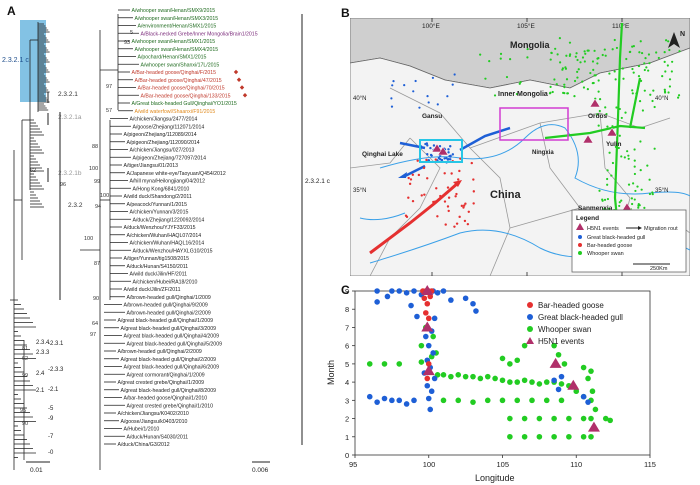  Describe the element at coordinates (40, 374) in the screenshot. I see `clade-label: 2.4` at that location.